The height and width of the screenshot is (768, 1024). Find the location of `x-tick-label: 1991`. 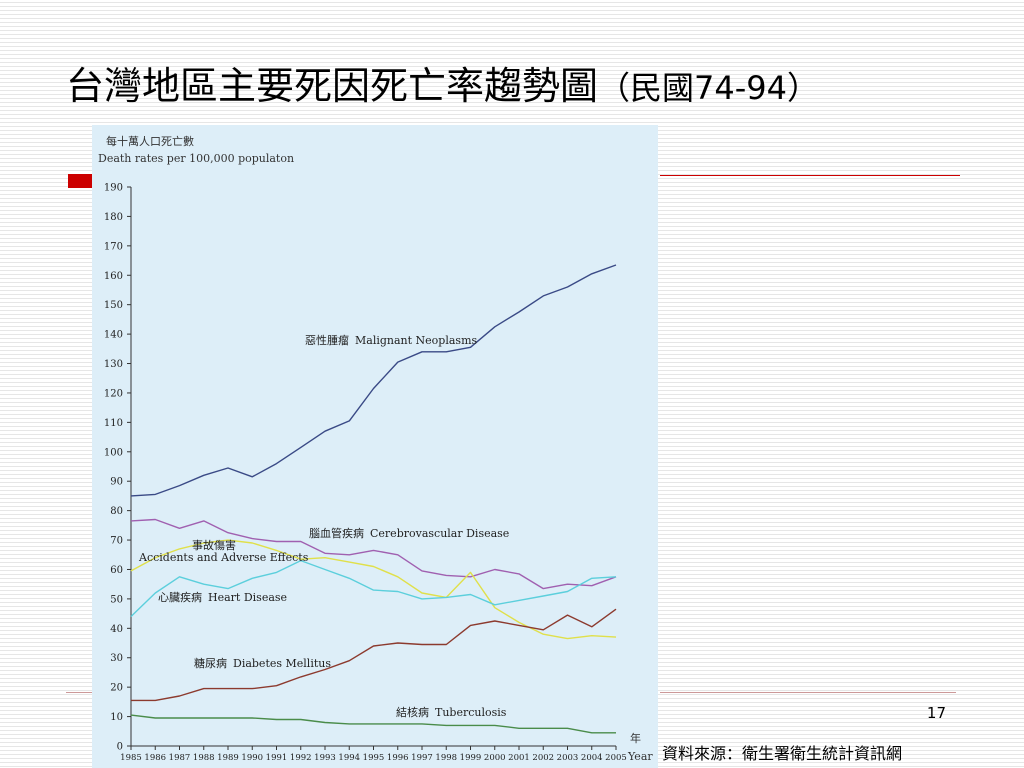

x-tick-label: 1991 is located at coordinates (277, 758).